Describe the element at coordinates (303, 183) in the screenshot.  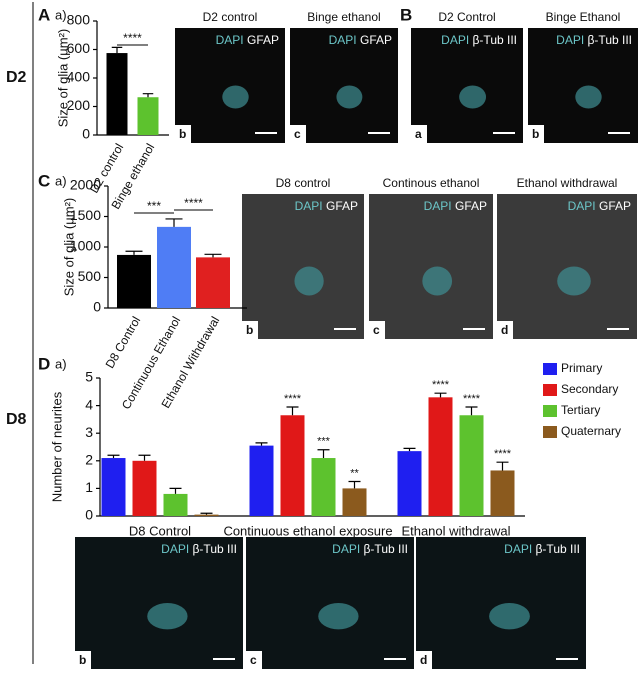
I see `image-title: D8 control` at that location.